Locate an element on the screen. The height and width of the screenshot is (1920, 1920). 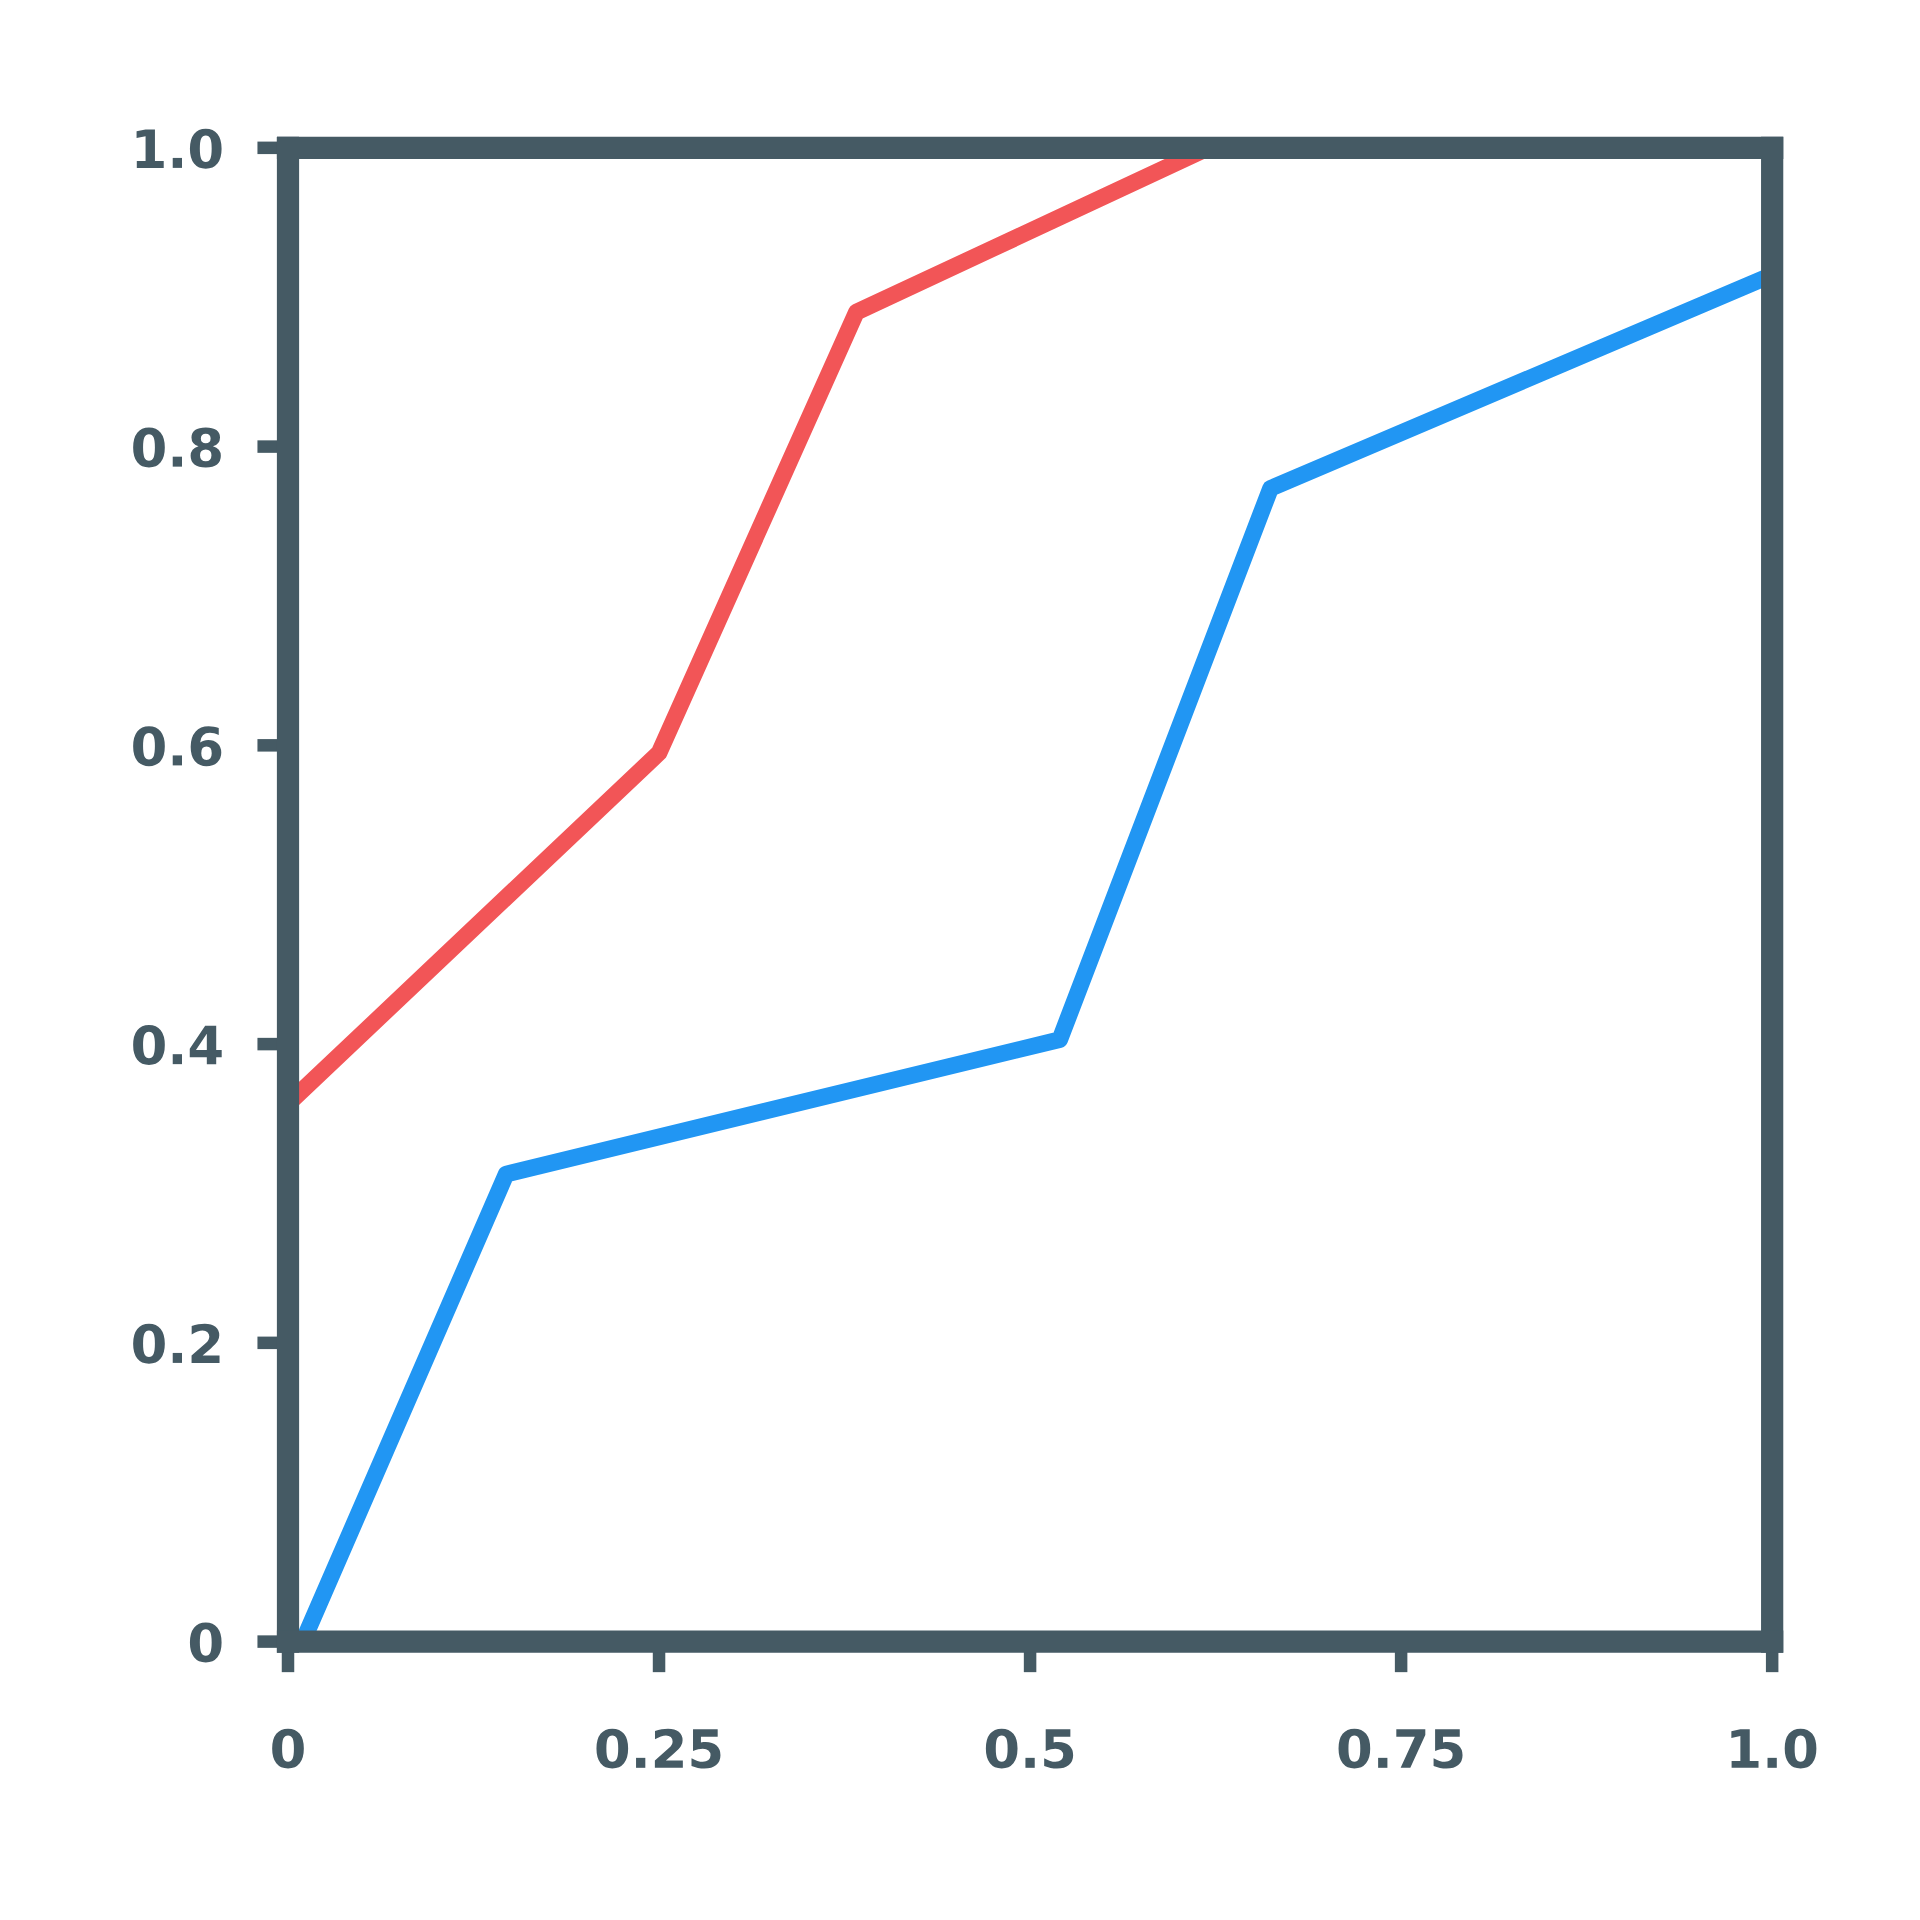
y-tick-label: 0.2 is located at coordinates (176, 1343).